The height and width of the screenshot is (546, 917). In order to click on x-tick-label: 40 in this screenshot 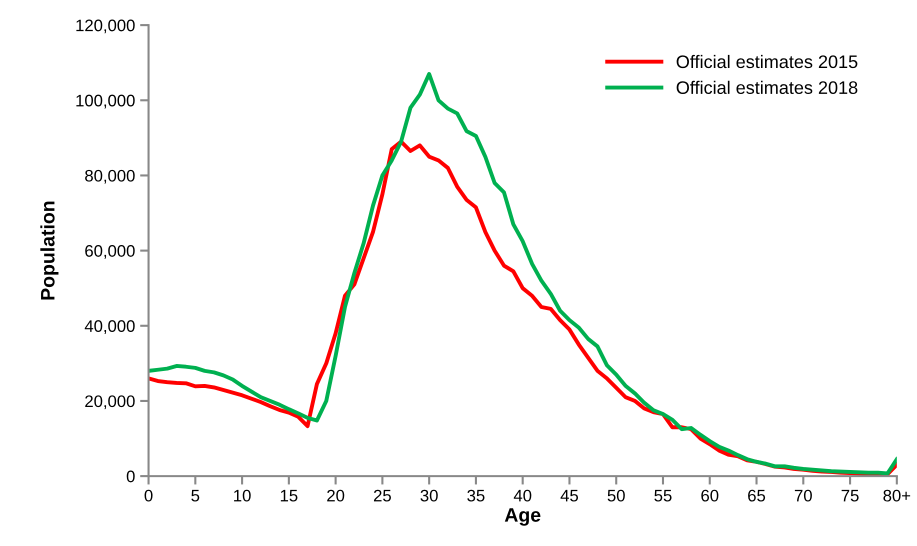, I will do `click(523, 496)`.